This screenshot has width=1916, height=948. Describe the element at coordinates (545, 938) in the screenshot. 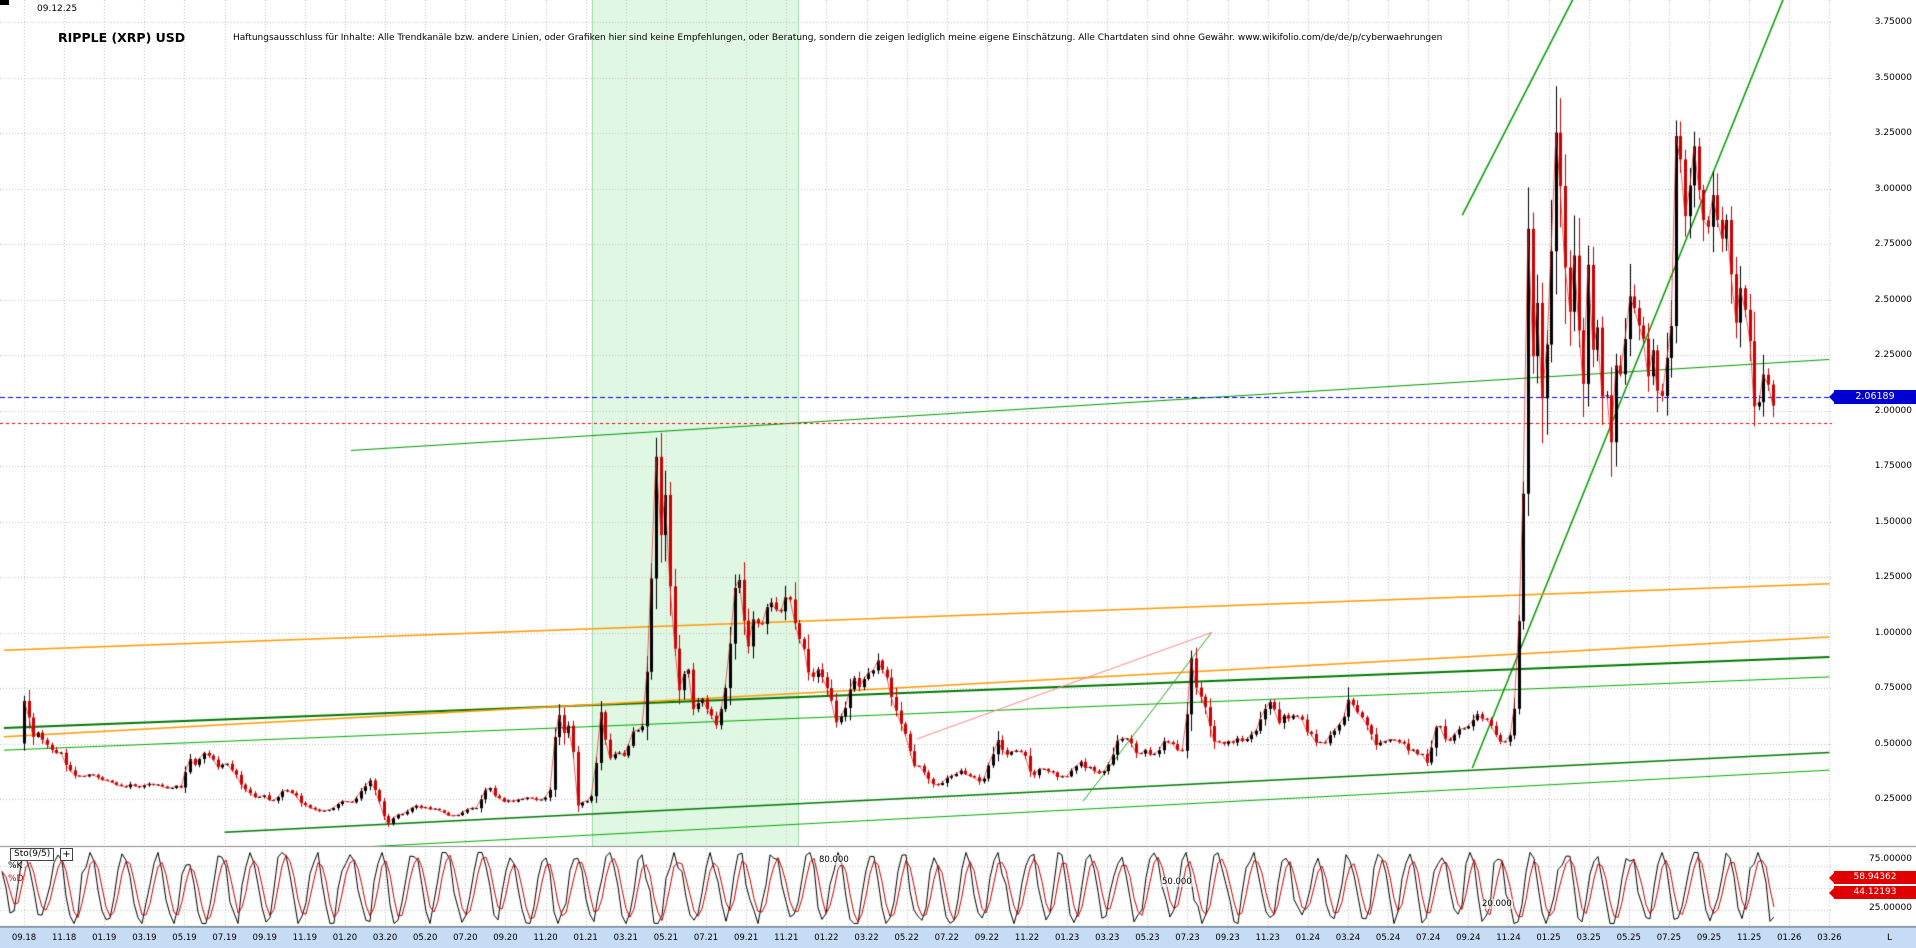

I see `time-axis-label: 11.20` at that location.